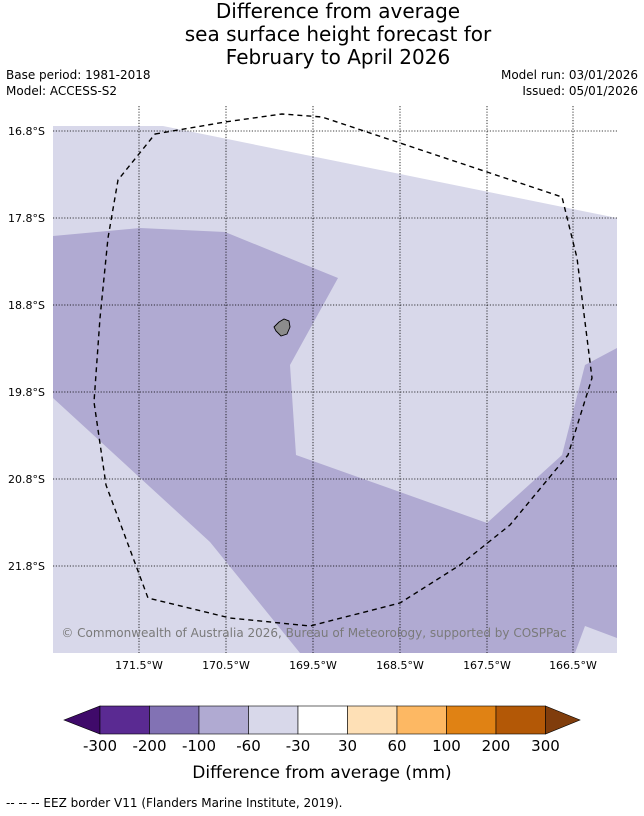 This screenshot has height=816, width=644. Describe the element at coordinates (321, 773) in the screenshot. I see `colorbar-label: Difference from average (mm)` at that location.